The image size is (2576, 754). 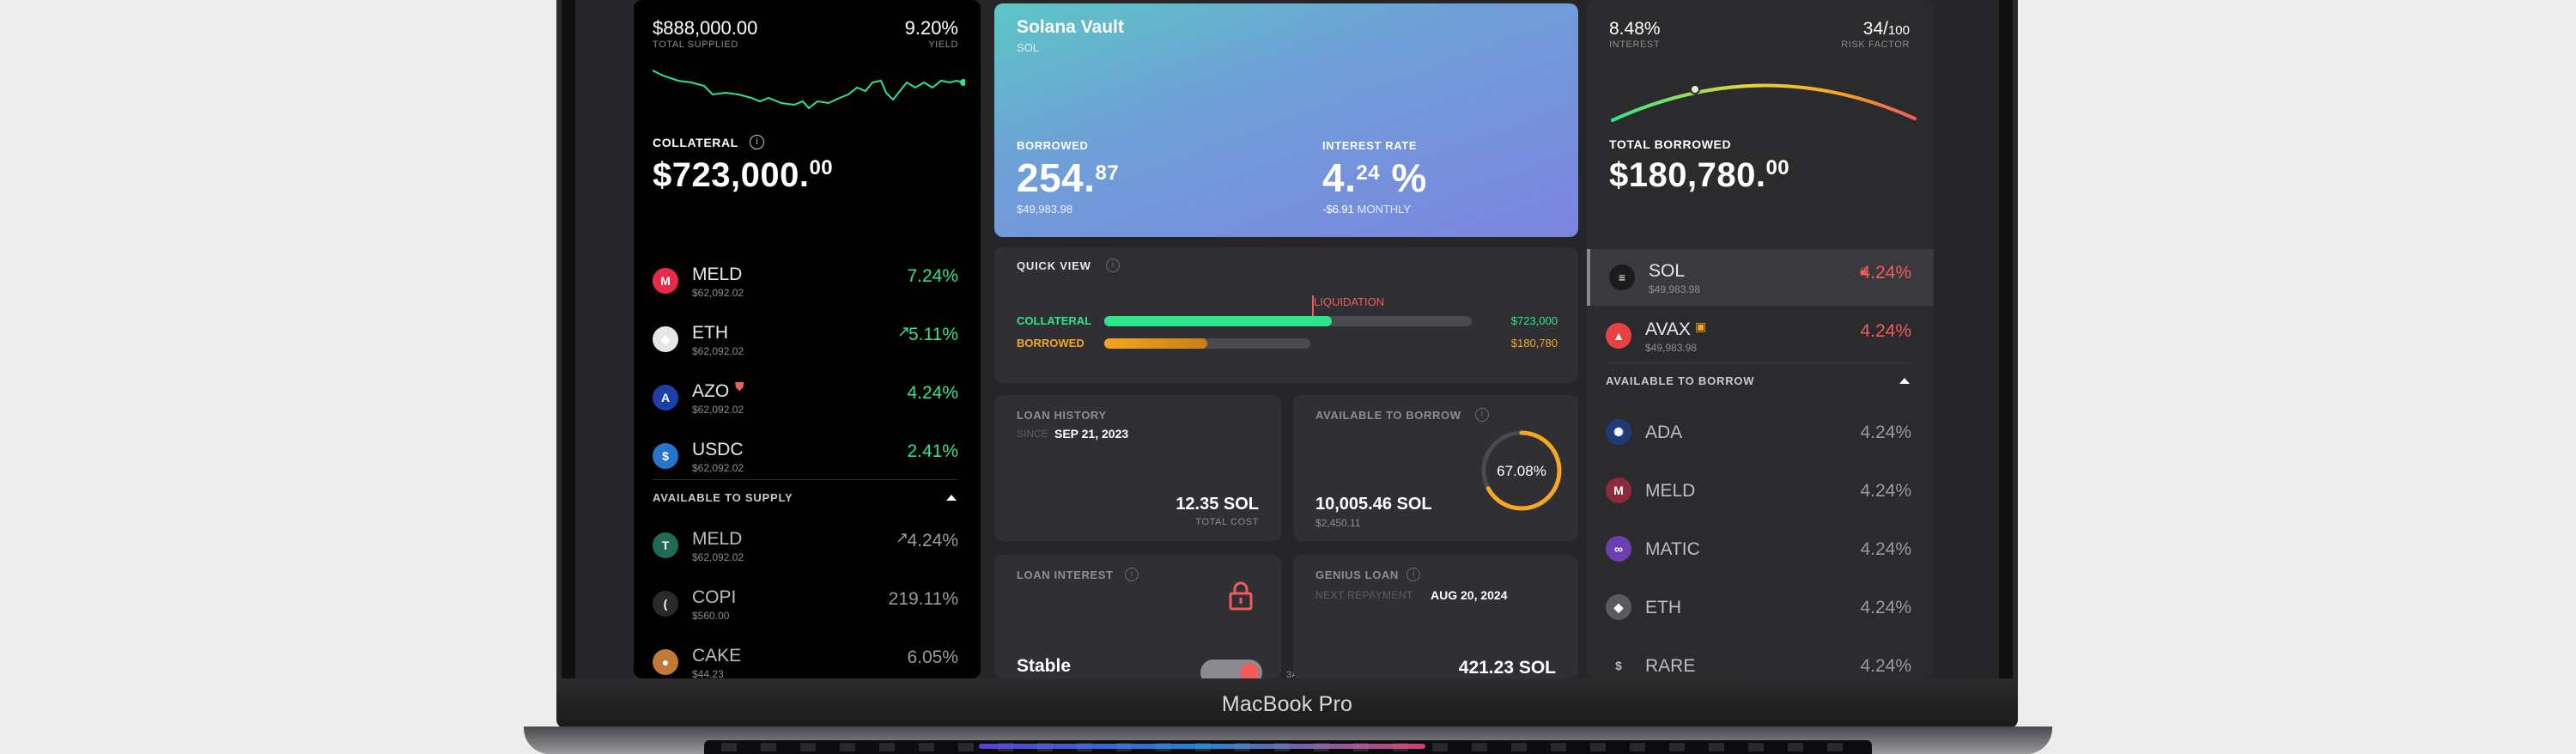 What do you see at coordinates (1777, 168) in the screenshot?
I see `borrowed-total-cents: 00` at bounding box center [1777, 168].